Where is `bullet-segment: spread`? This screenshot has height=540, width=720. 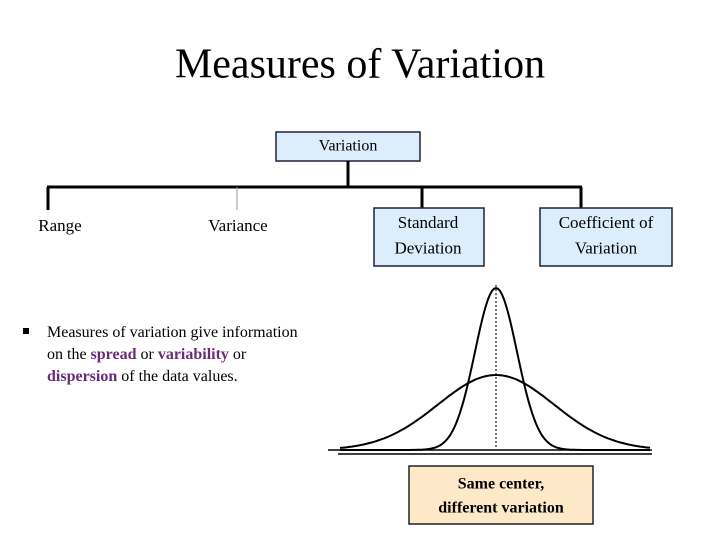
bullet-segment: spread is located at coordinates (114, 354).